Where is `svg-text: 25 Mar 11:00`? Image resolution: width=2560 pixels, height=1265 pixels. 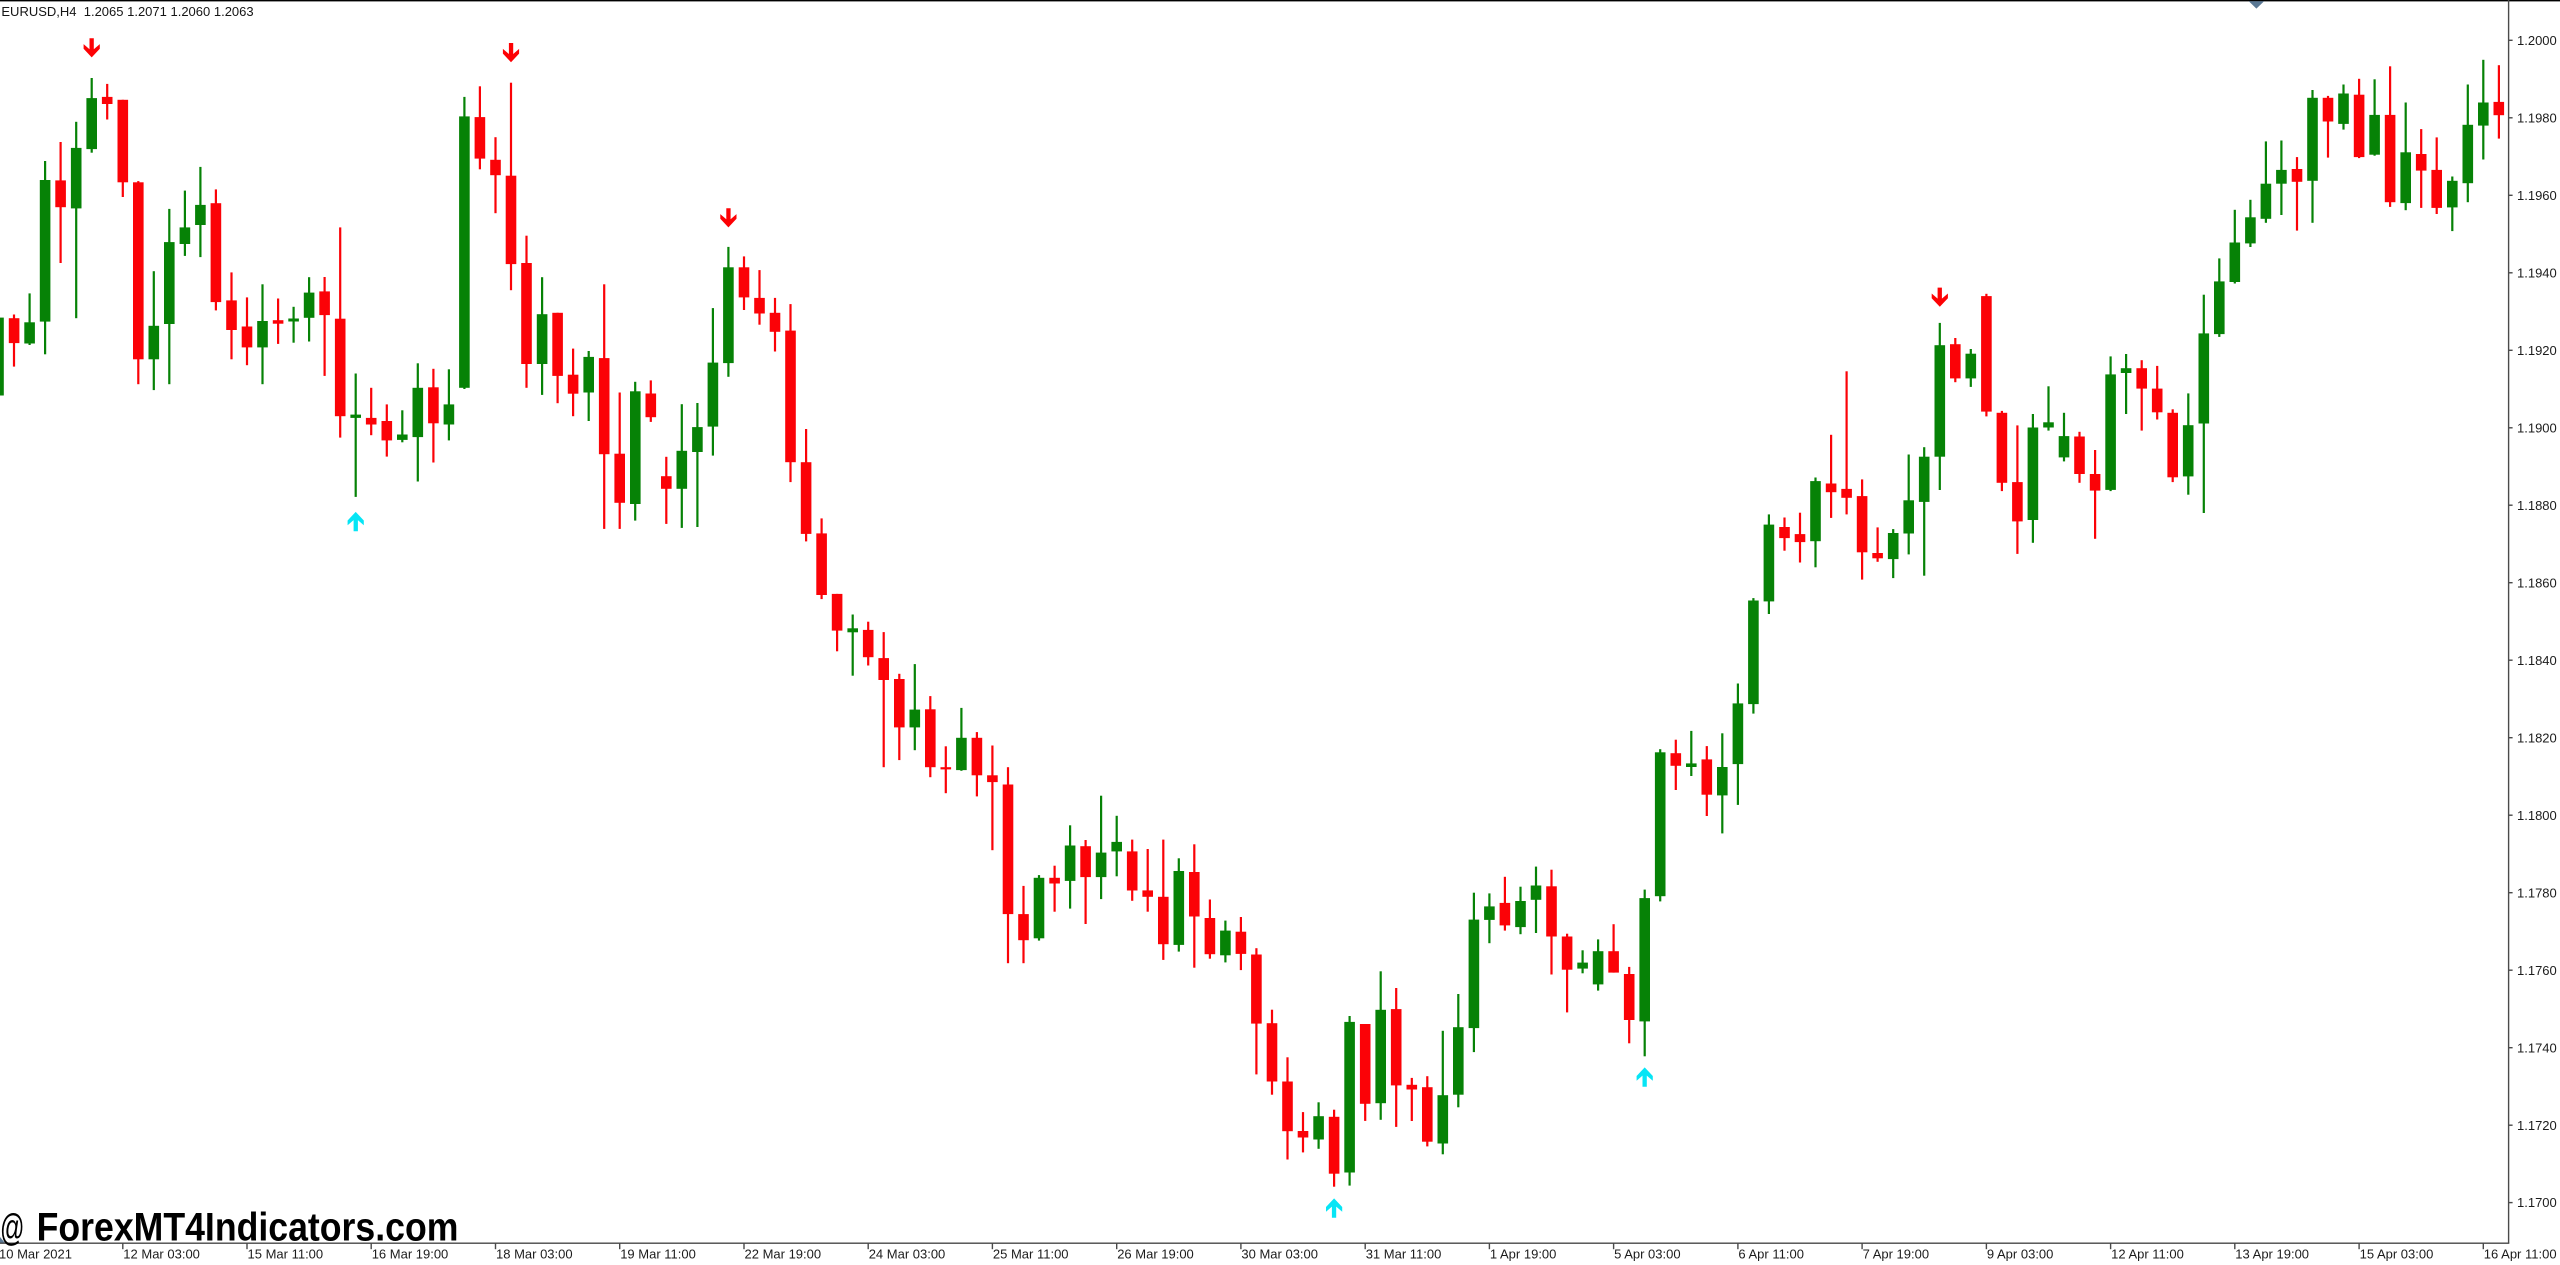 svg-text: 25 Mar 11:00 is located at coordinates (1031, 1254).